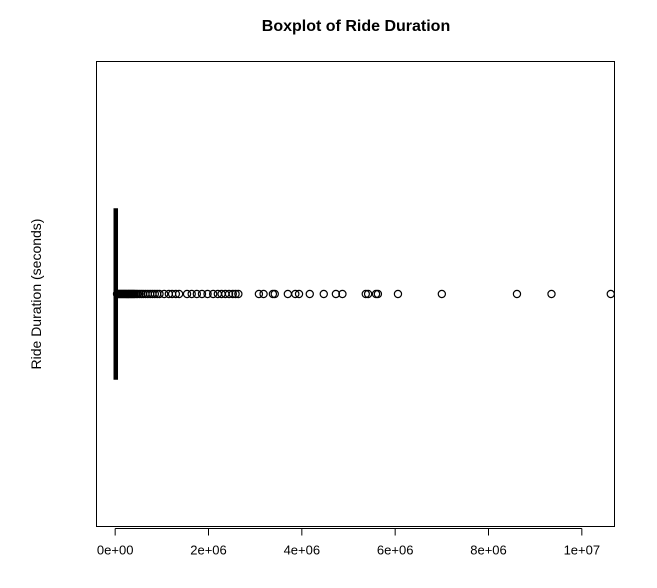  What do you see at coordinates (36, 294) in the screenshot?
I see `y-axis-label: Ride Duration (seconds)` at bounding box center [36, 294].